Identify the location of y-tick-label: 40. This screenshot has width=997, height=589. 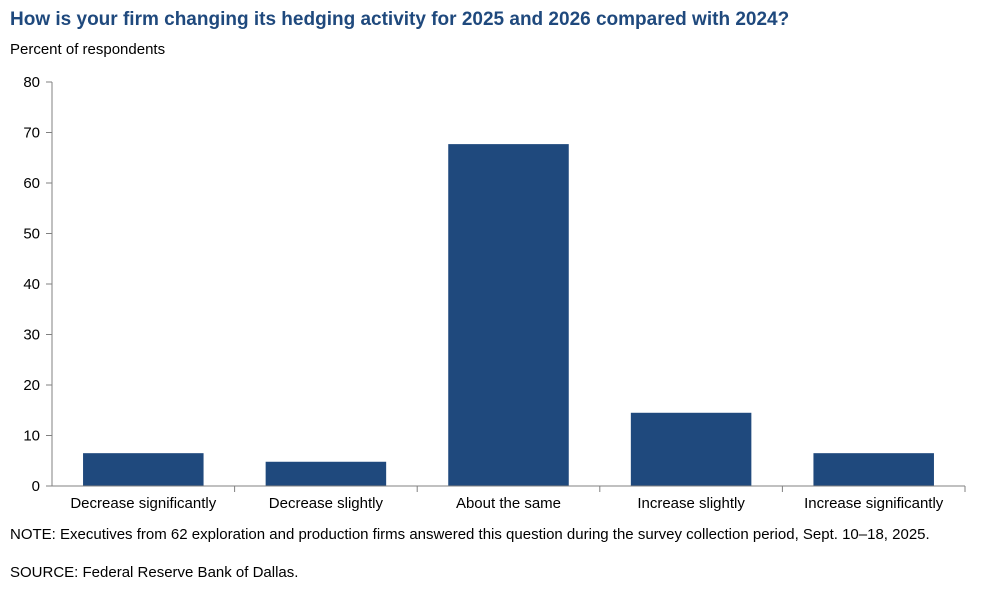
(31, 284).